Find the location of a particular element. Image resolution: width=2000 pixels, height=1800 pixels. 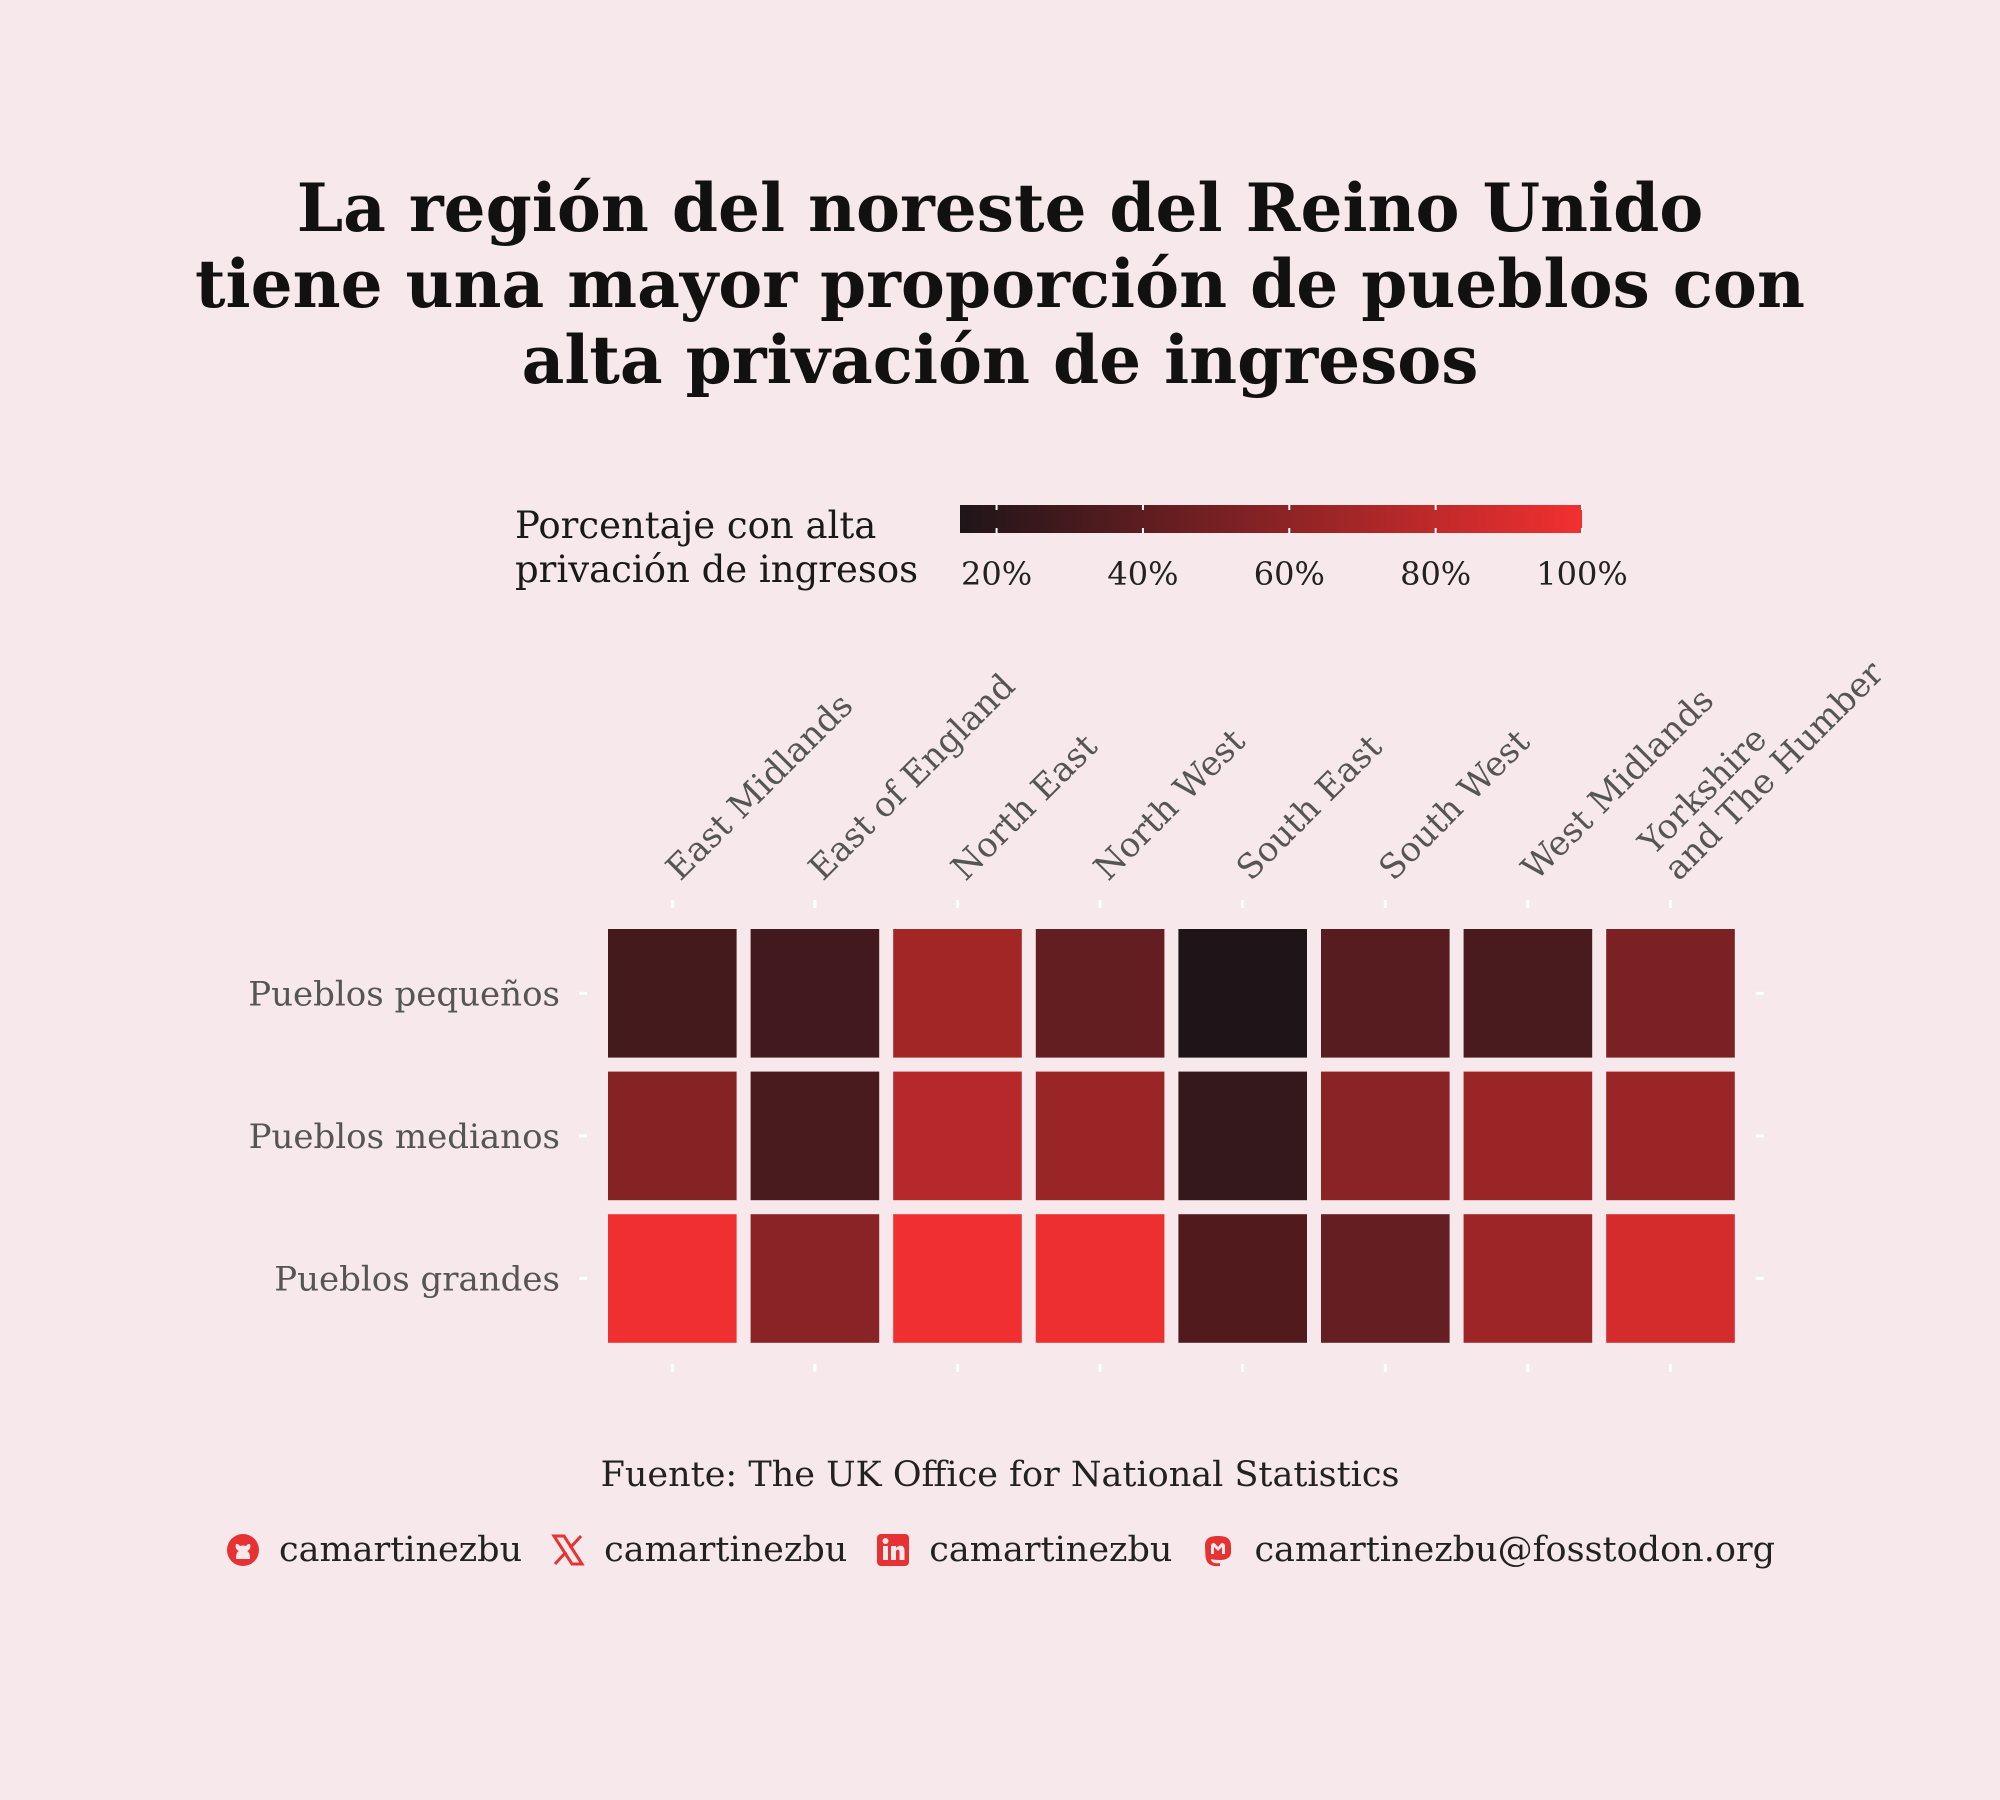

legend-tick-label: 80% is located at coordinates (1435, 574).